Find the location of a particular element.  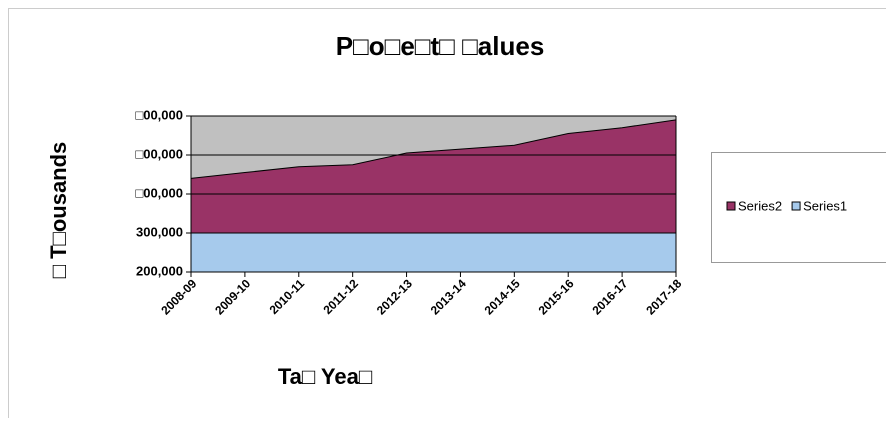

y-tick-label: 300,000 is located at coordinates (159, 231).